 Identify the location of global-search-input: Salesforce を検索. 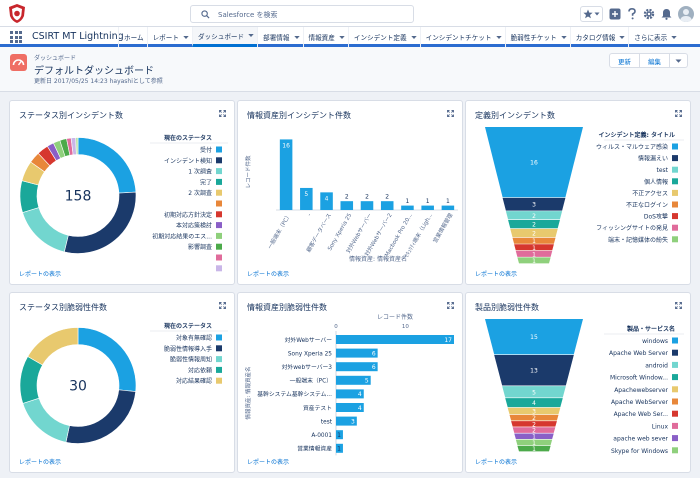
(302, 14).